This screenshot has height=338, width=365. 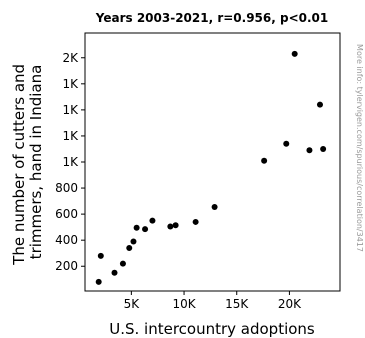 I want to click on x-tick-label: 10K, so click(x=184, y=304).